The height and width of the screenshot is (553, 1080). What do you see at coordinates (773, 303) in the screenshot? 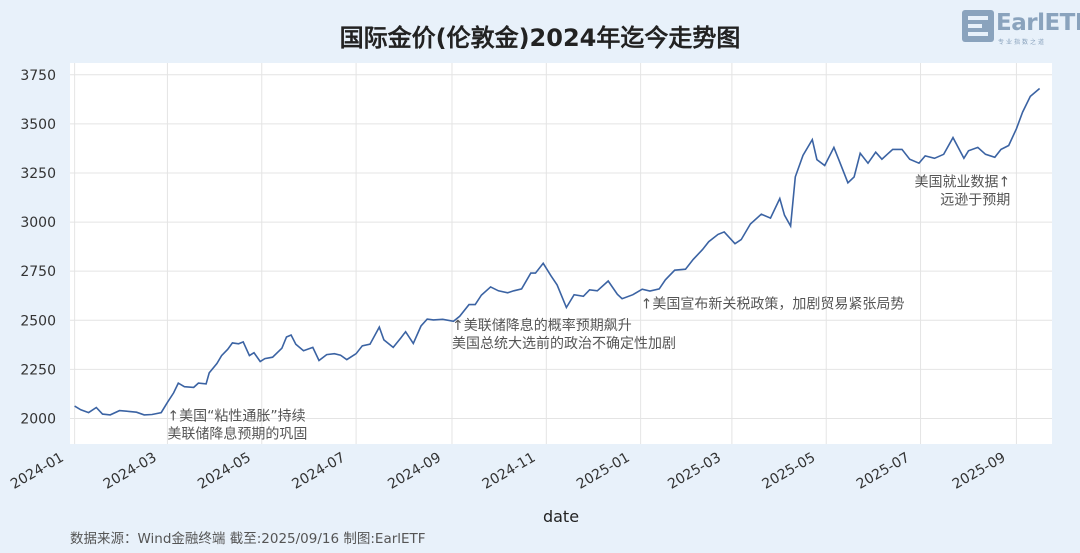
I see `annotation-text: ↑美国宣布新关税政策，加剧贸易紧张局势` at bounding box center [773, 303].